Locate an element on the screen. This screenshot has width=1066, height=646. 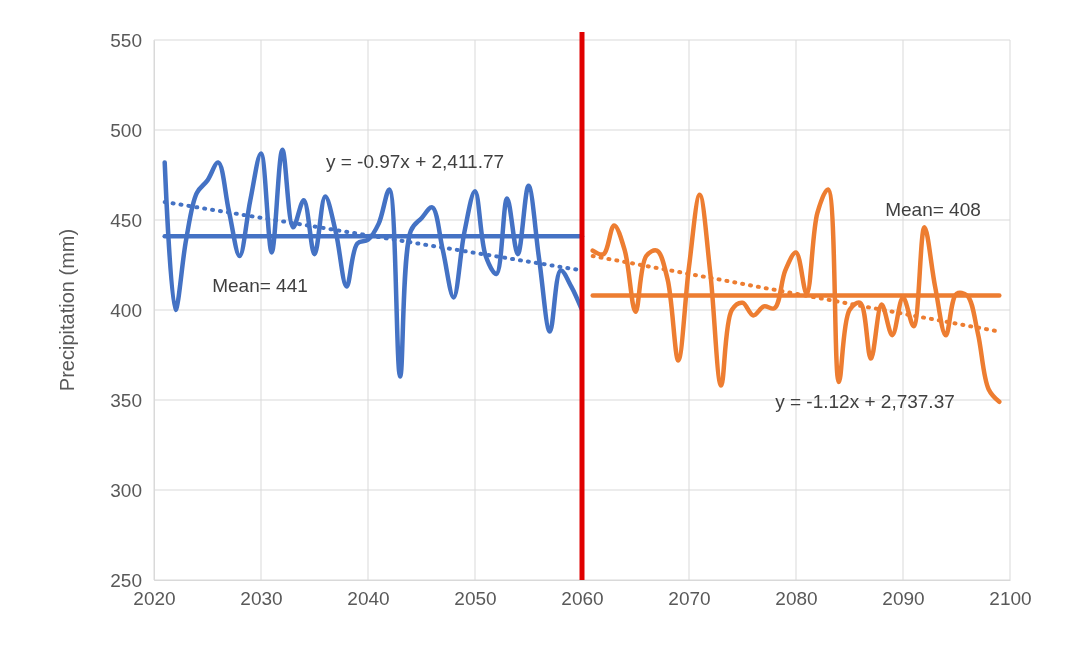
x-tick-label: 2030 is located at coordinates (261, 599).